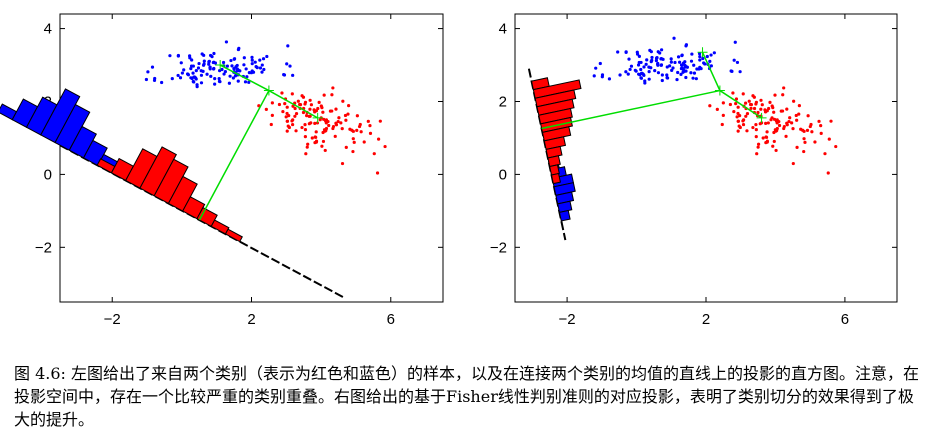 This screenshot has height=440, width=929. I want to click on y-tick-label: 4, so click(48, 29).